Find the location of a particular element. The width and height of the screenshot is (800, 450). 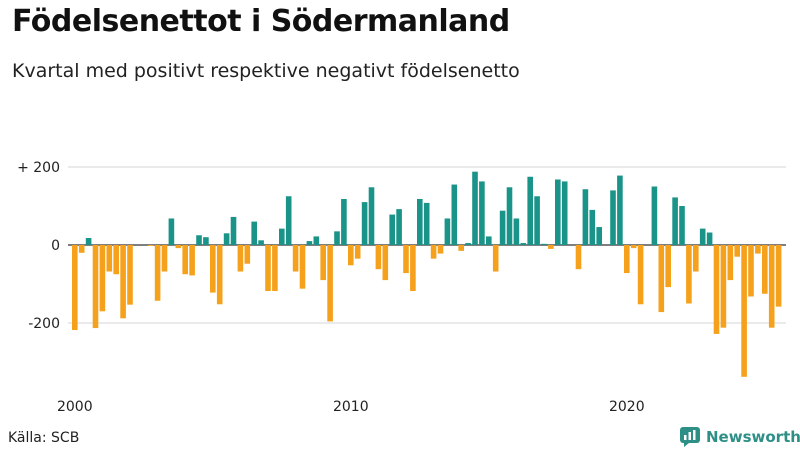

bar-negative: 2006 K1: -68 is located at coordinates (240, 258).